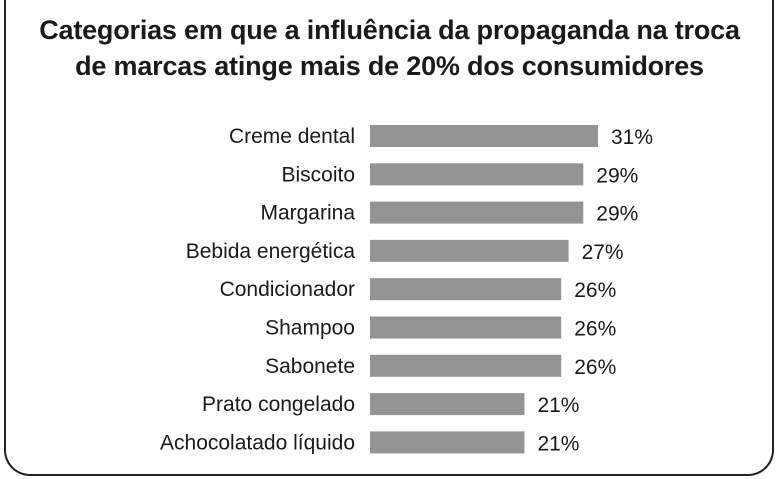 This screenshot has width=779, height=479. I want to click on category-label: Sabonete, so click(310, 366).